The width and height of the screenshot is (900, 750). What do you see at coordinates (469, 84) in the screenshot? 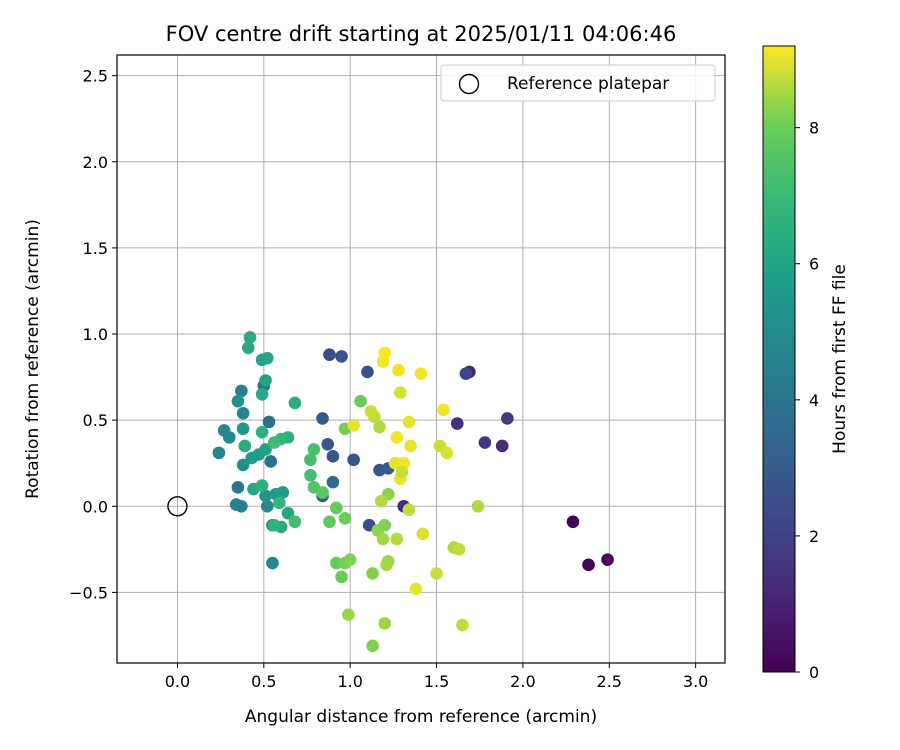
I see `legend-reference-marker` at bounding box center [469, 84].